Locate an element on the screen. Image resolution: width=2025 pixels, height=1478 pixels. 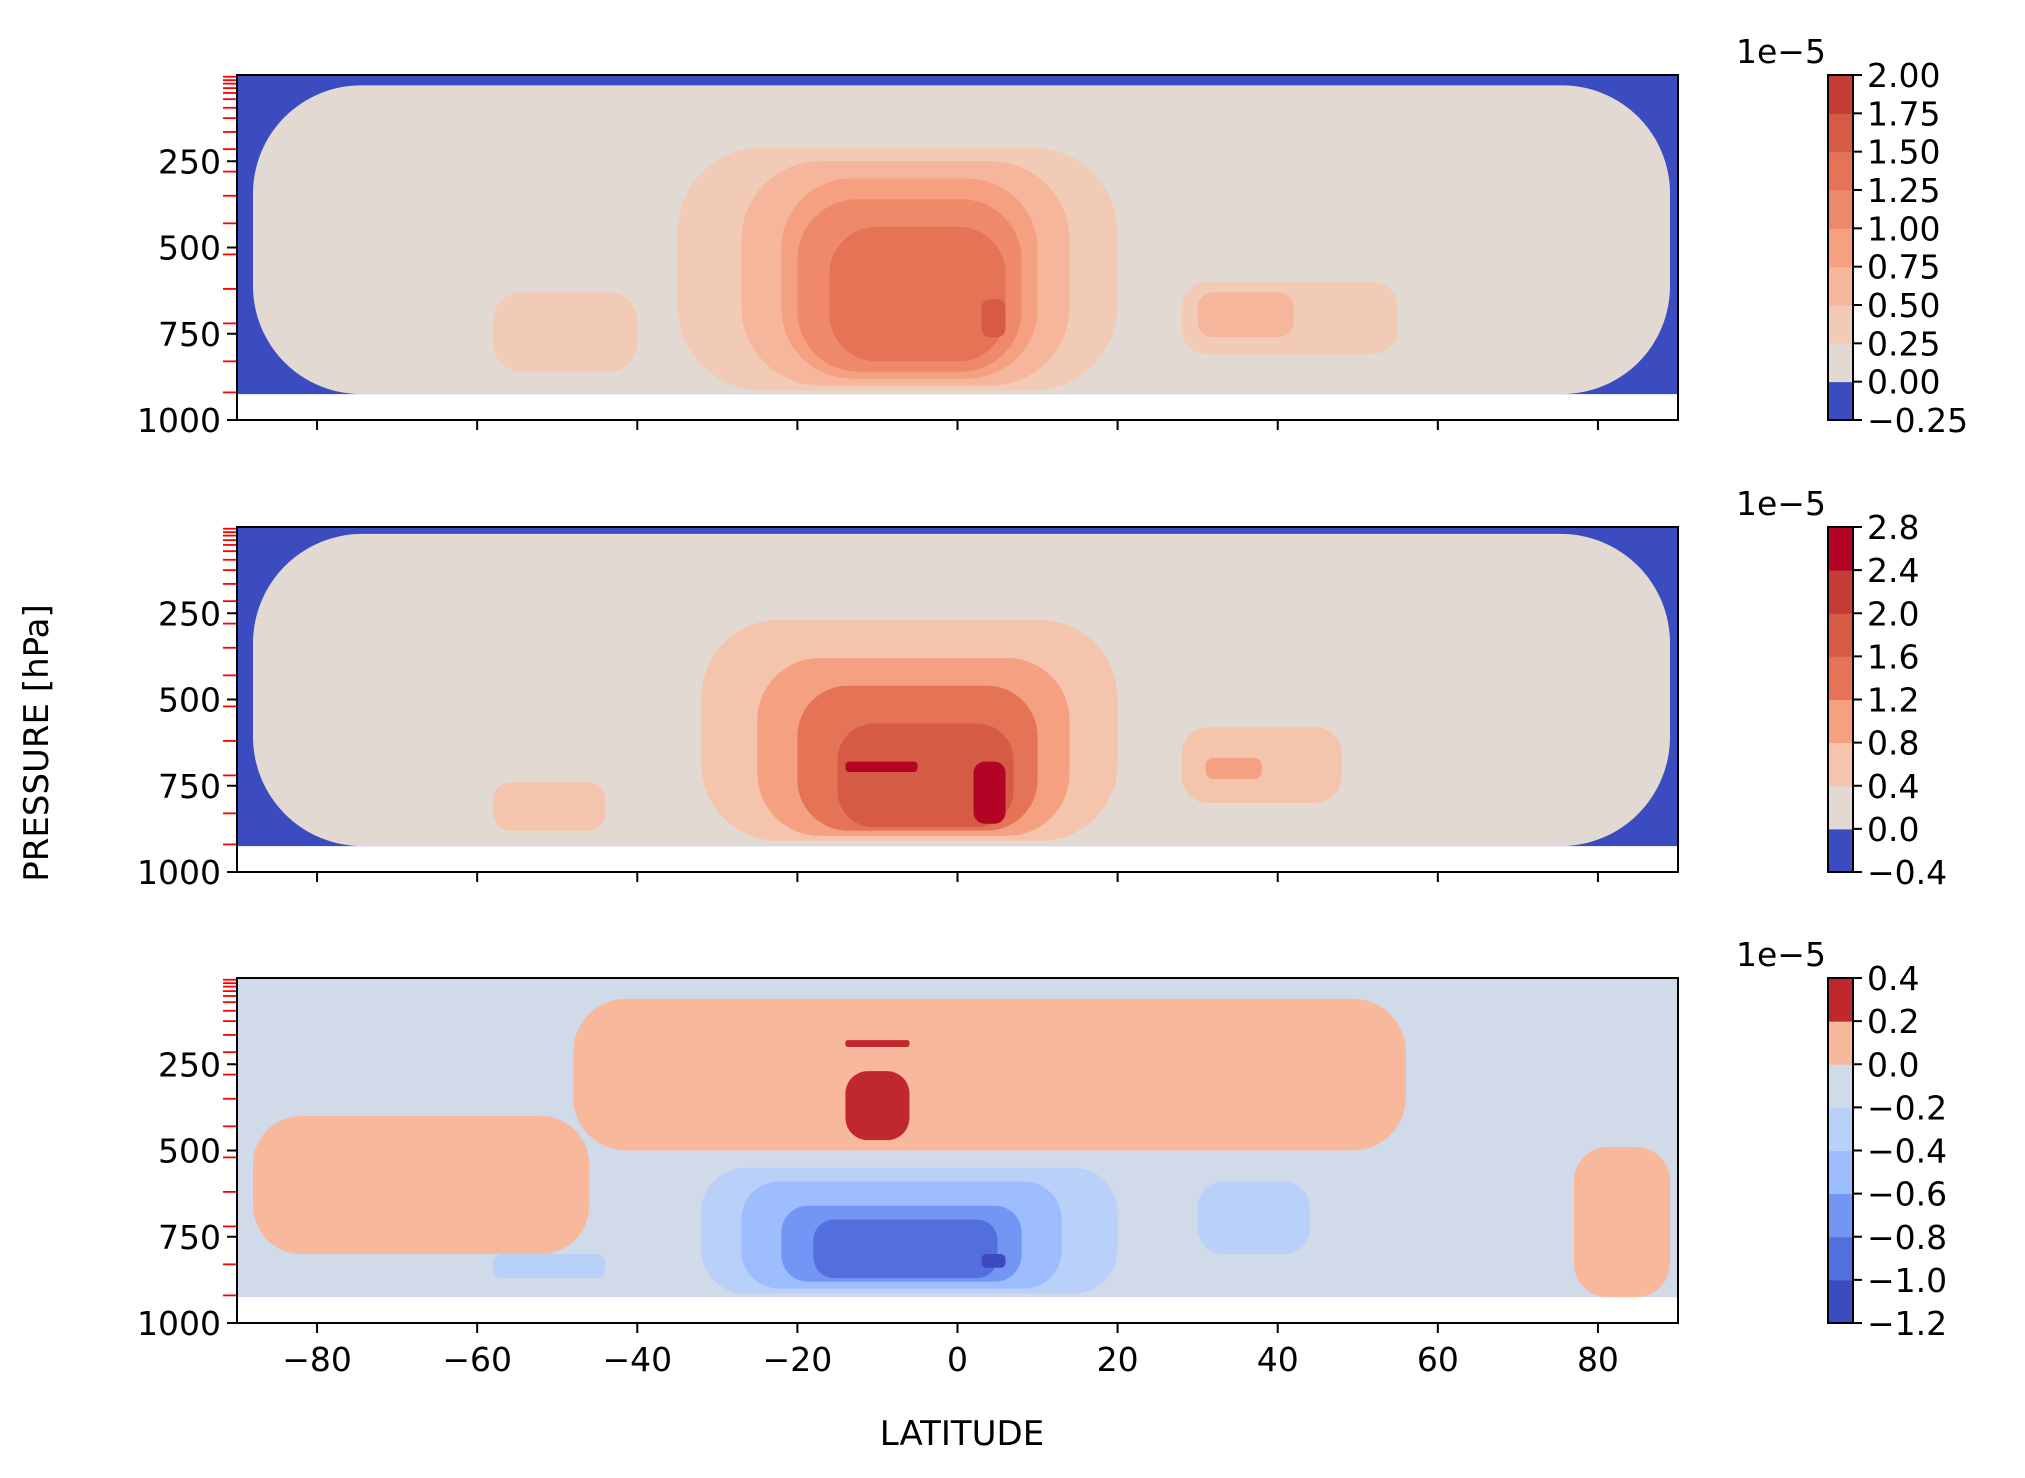
colorbar-tick-label: 1.2 is located at coordinates (1893, 700).